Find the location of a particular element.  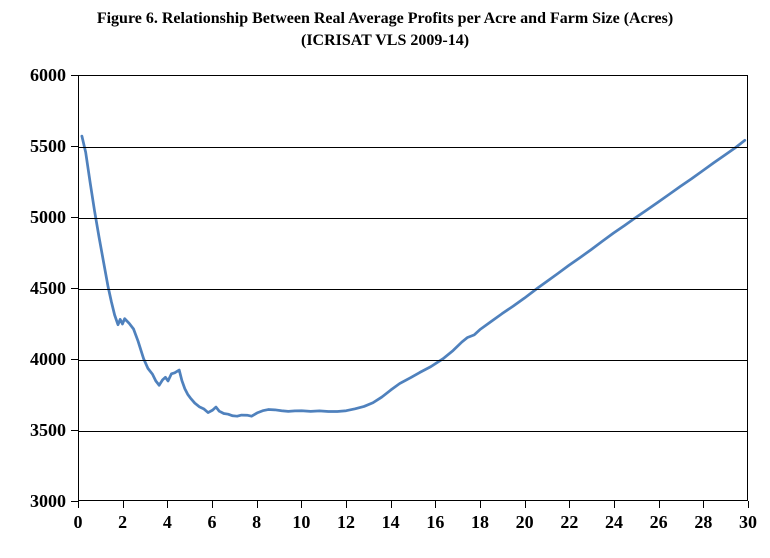

y-axis-label: 5500 is located at coordinates (48, 146).